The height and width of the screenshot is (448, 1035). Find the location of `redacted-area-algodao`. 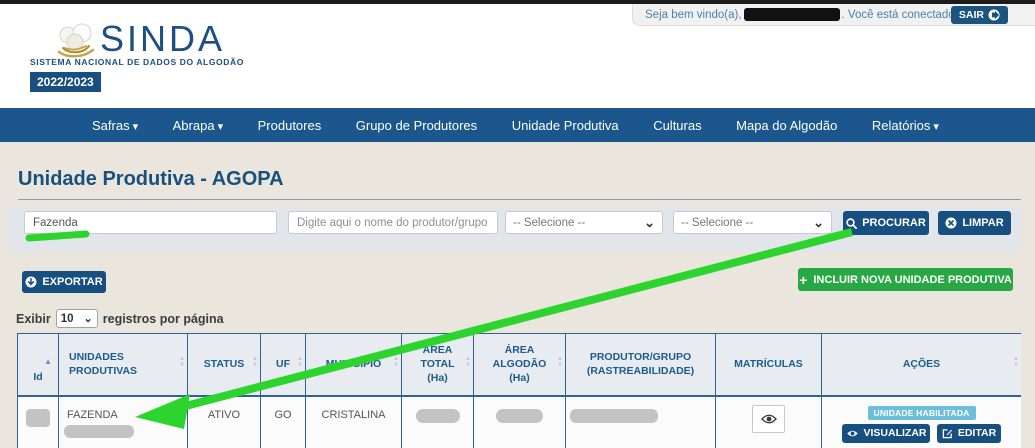

redacted-area-algodao is located at coordinates (519, 415).